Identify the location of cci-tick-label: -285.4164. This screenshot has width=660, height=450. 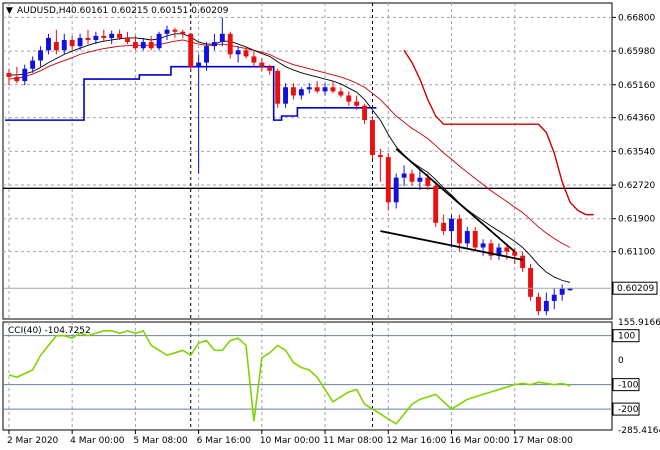
(639, 431).